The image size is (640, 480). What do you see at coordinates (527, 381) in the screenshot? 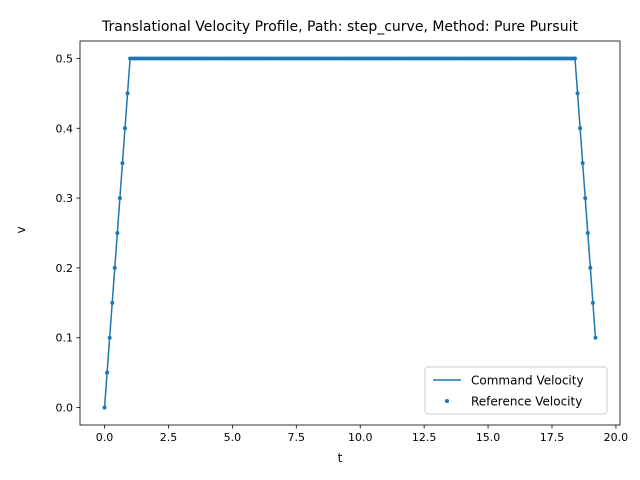
I see `legend-label-command: Command Velocity` at bounding box center [527, 381].